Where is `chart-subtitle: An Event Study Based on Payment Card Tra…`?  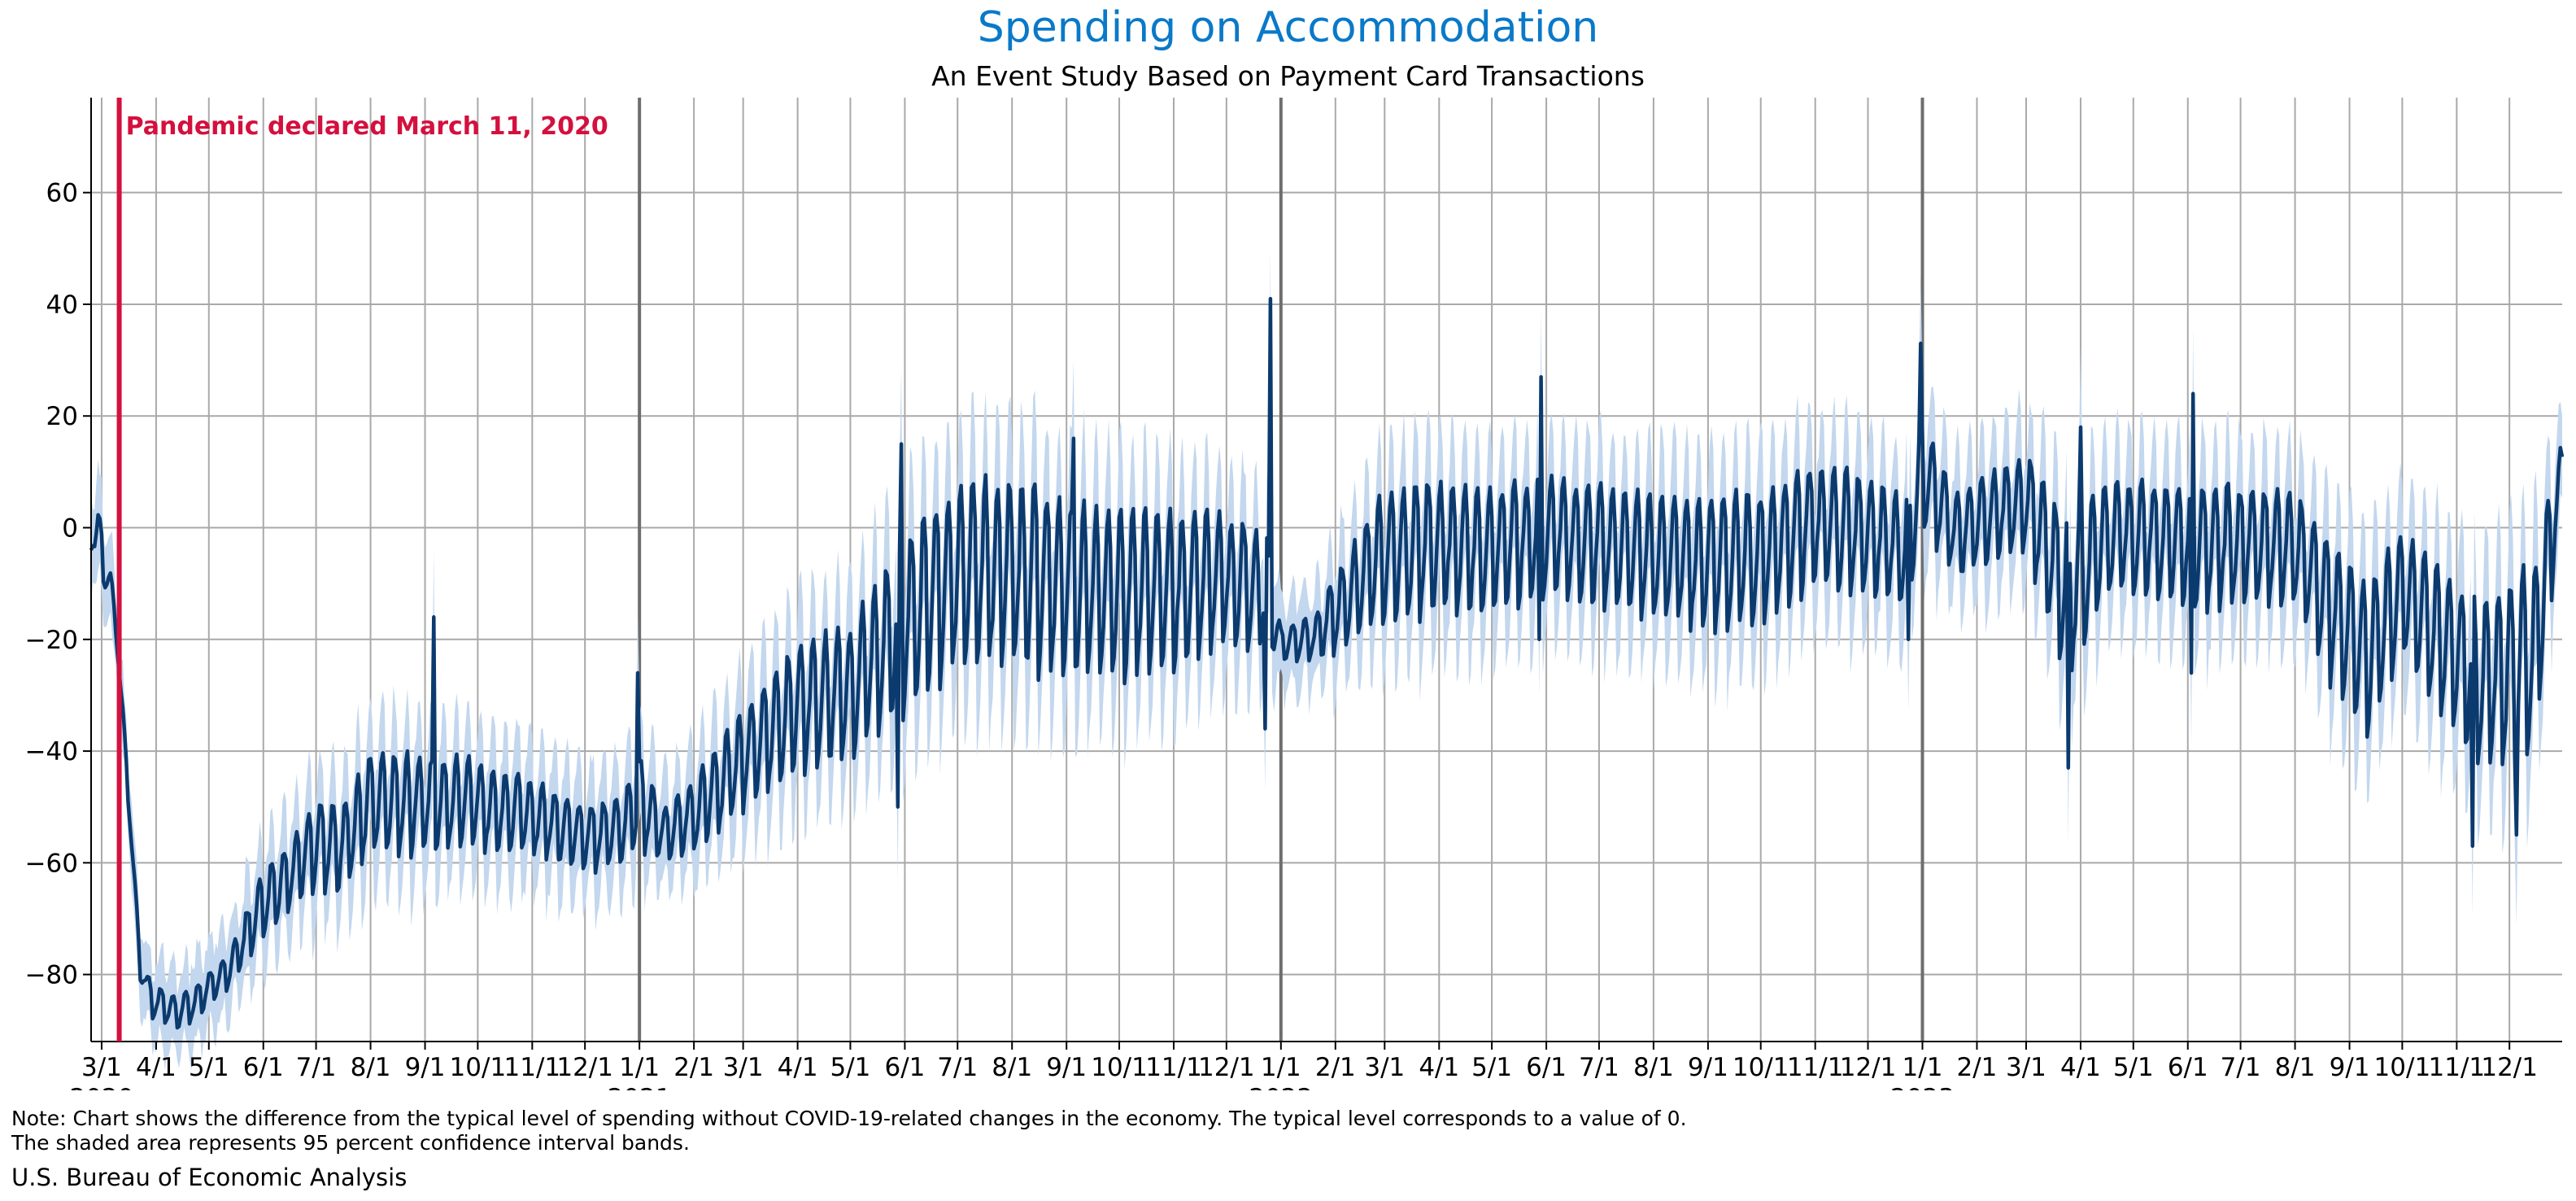
chart-subtitle: An Event Study Based on Payment Card Tra… is located at coordinates (1288, 76).